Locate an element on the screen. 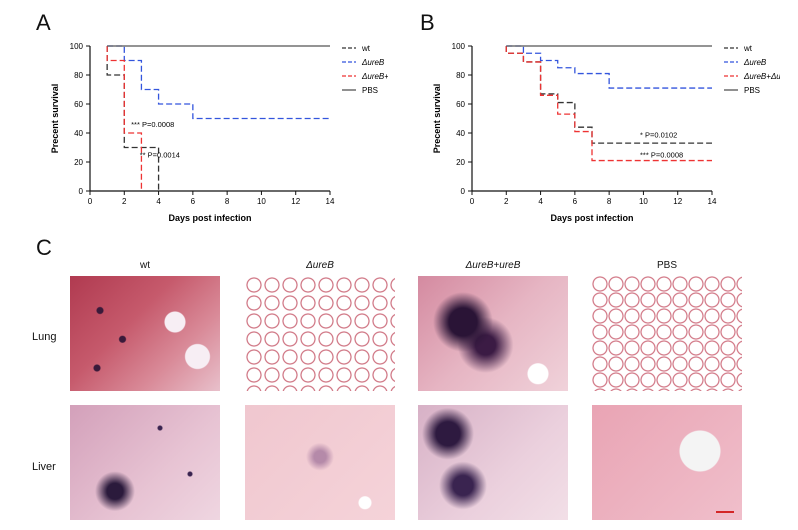  histology-col-label-ureb-comp: ΔureB+ureB is located at coordinates (493, 265).